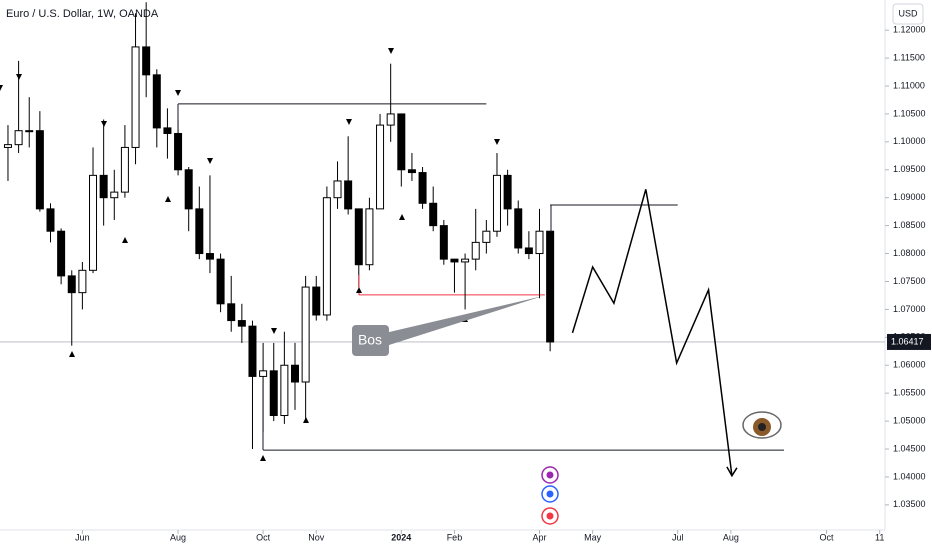 Image resolution: width=932 pixels, height=550 pixels. I want to click on y-tick-label: 1.09000, so click(909, 197).